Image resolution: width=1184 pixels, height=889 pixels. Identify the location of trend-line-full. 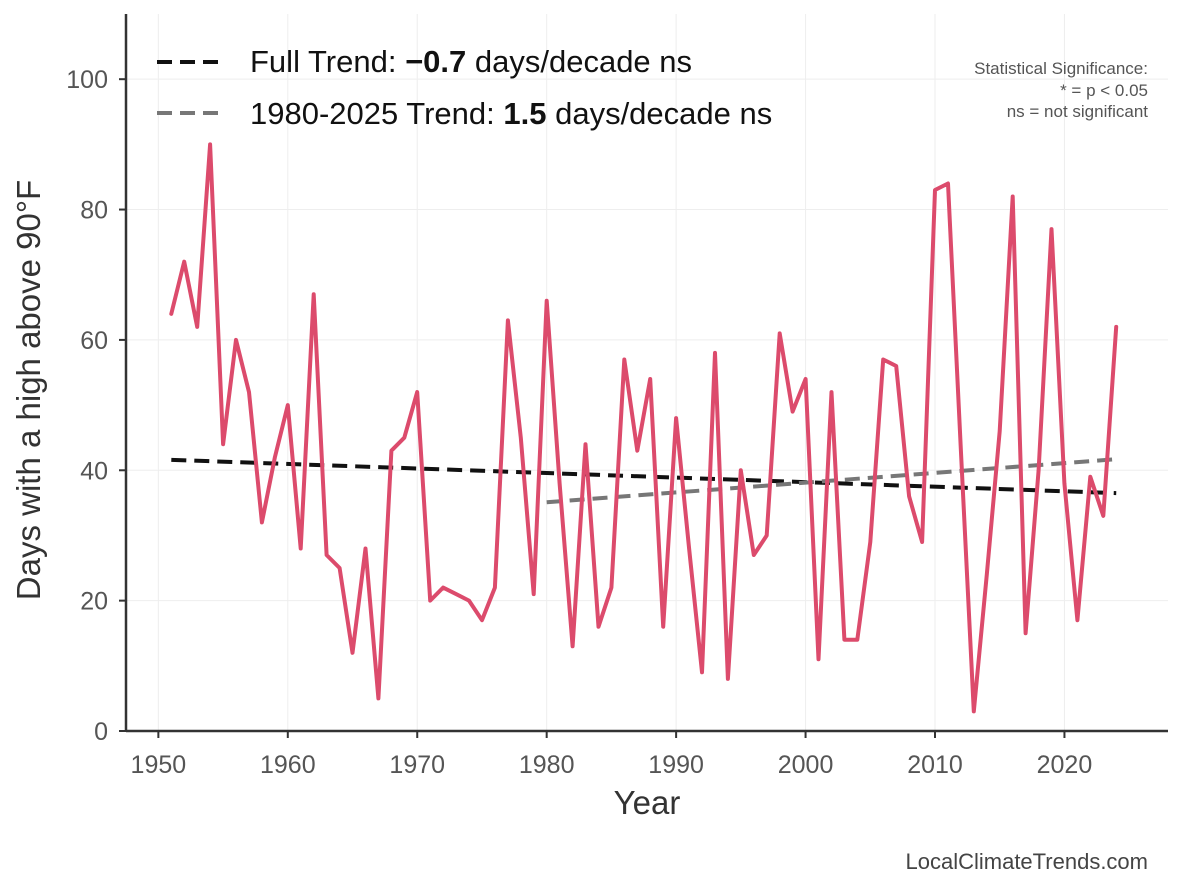
(644, 476).